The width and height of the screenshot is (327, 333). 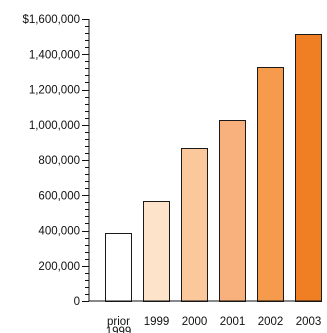 I want to click on x-tick-label-line: 2000, so click(x=195, y=322).